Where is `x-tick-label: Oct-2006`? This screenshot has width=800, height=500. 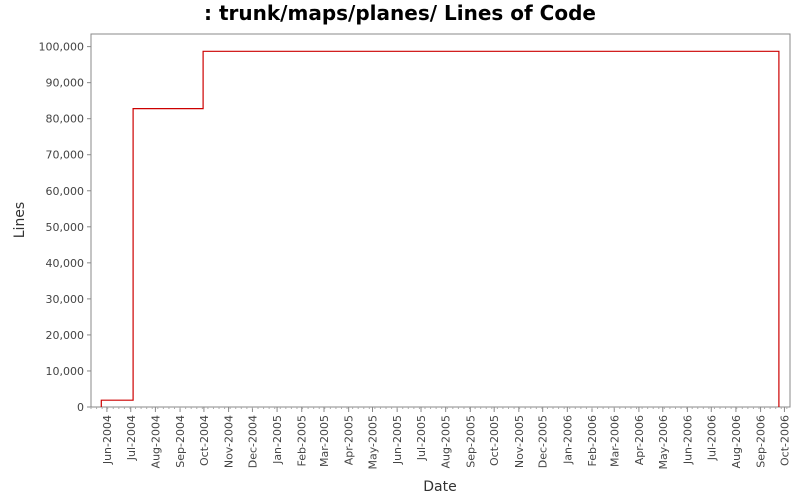 x-tick-label: Oct-2006 is located at coordinates (784, 440).